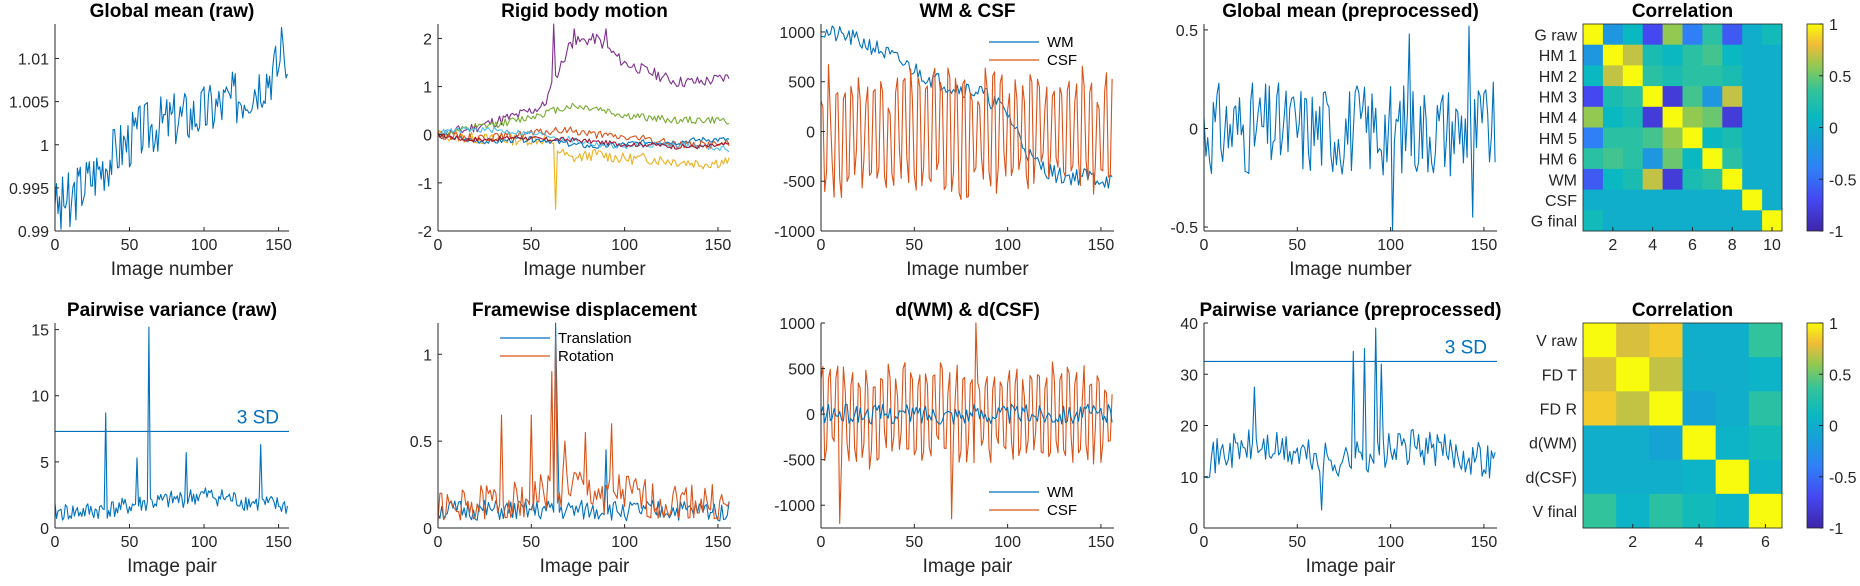 The height and width of the screenshot is (586, 1860). What do you see at coordinates (427, 355) in the screenshot?
I see `y-tick-label: 1` at bounding box center [427, 355].